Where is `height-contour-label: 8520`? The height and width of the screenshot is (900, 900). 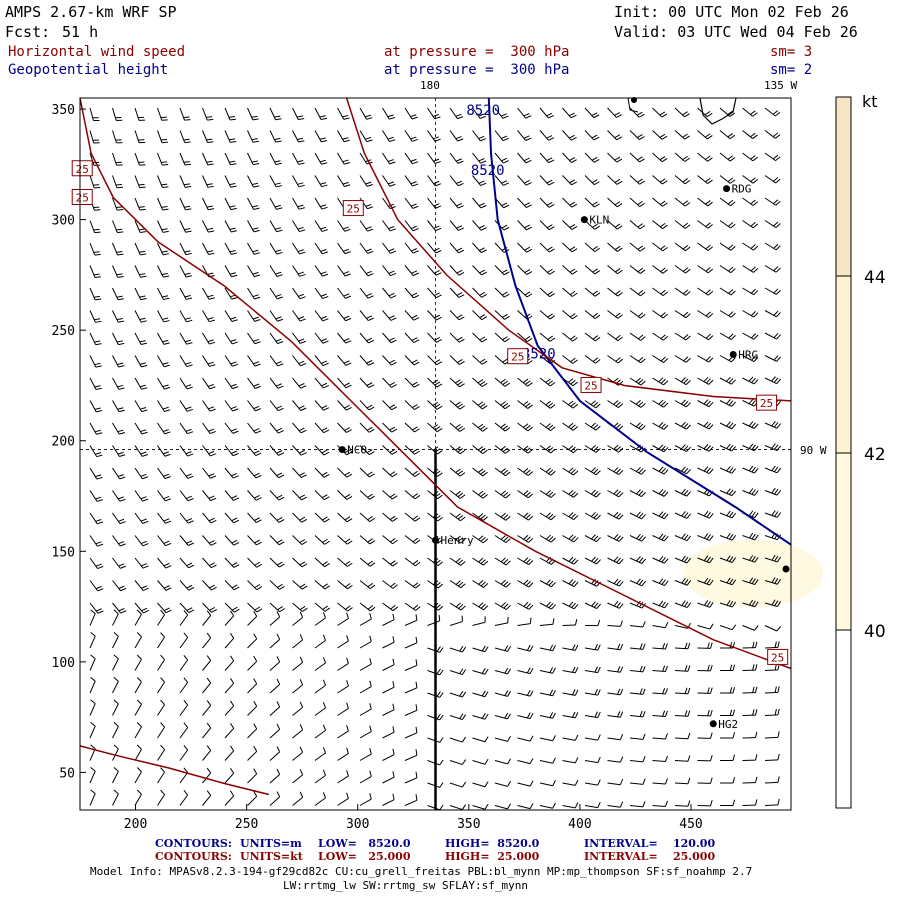 height-contour-label: 8520 is located at coordinates (488, 171).